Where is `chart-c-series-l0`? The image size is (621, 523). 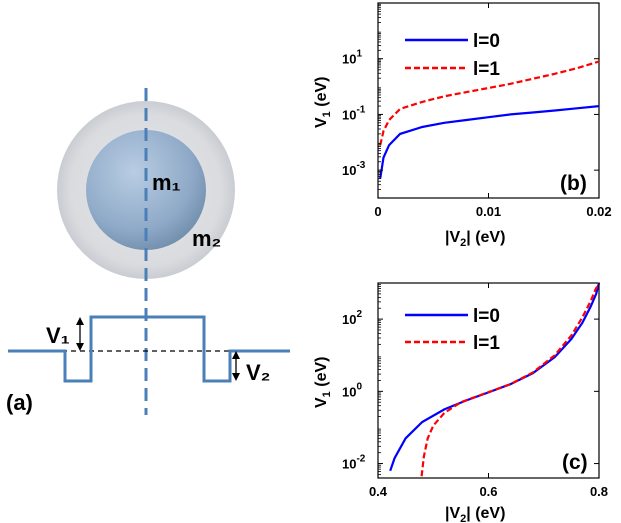 chart-c-series-l0 is located at coordinates (495, 377).